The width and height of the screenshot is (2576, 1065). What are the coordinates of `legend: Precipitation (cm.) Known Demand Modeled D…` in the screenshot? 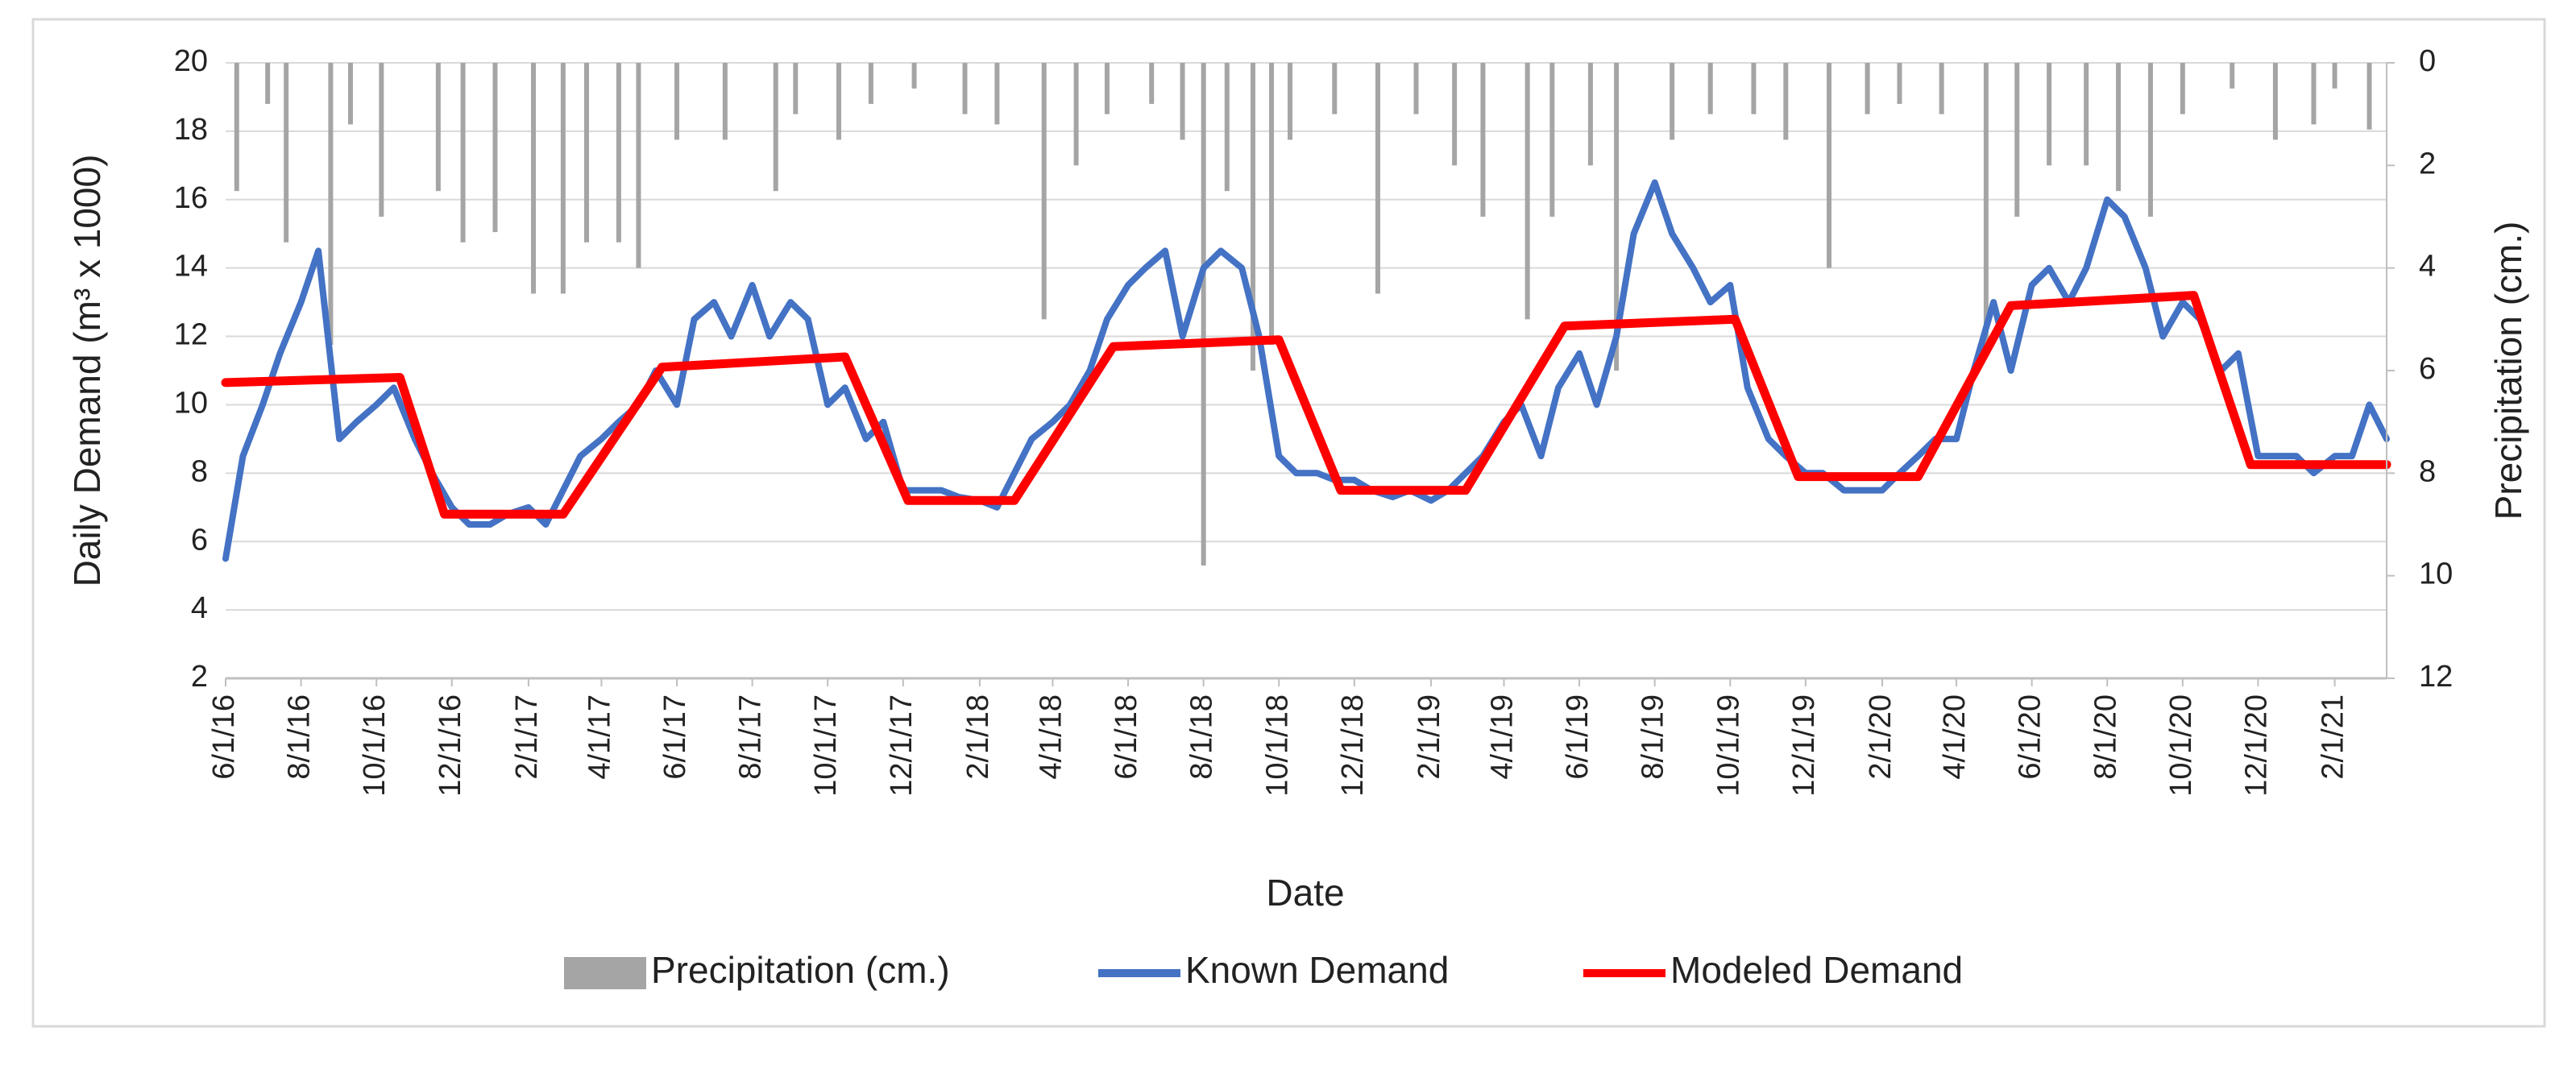 It's located at (1263, 970).